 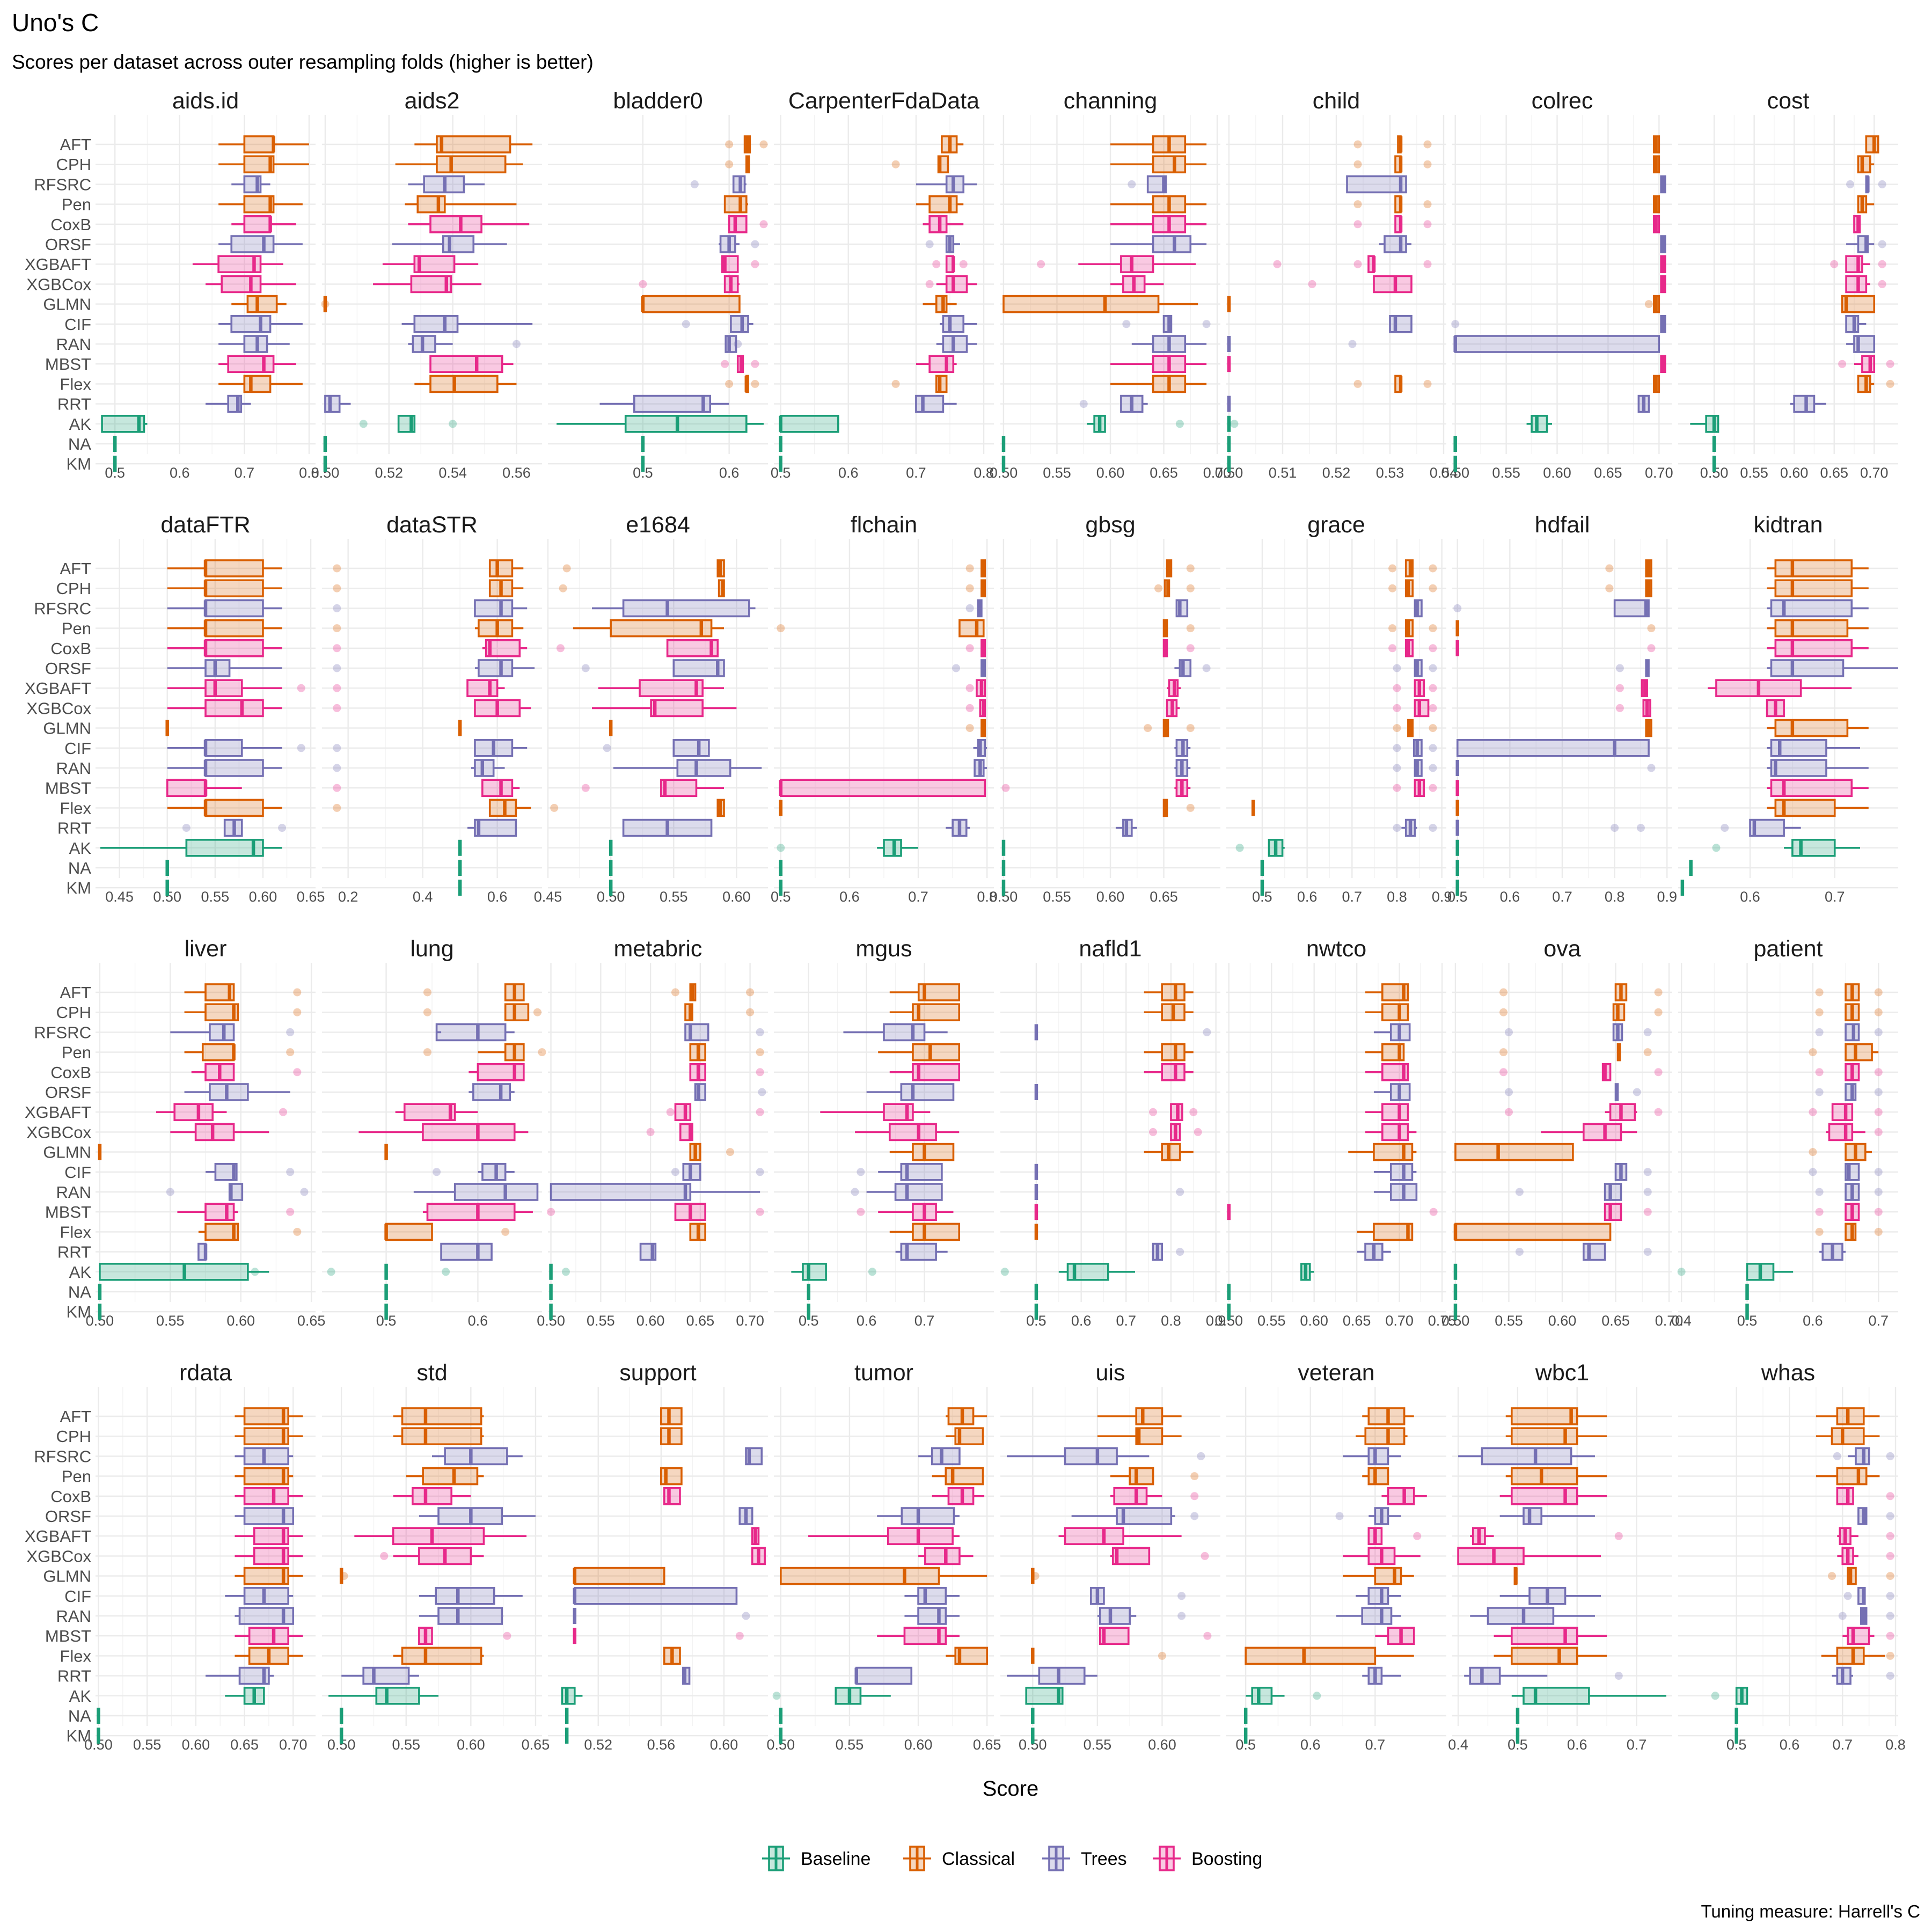 I want to click on panel-title: nwtco, so click(x=1336, y=949).